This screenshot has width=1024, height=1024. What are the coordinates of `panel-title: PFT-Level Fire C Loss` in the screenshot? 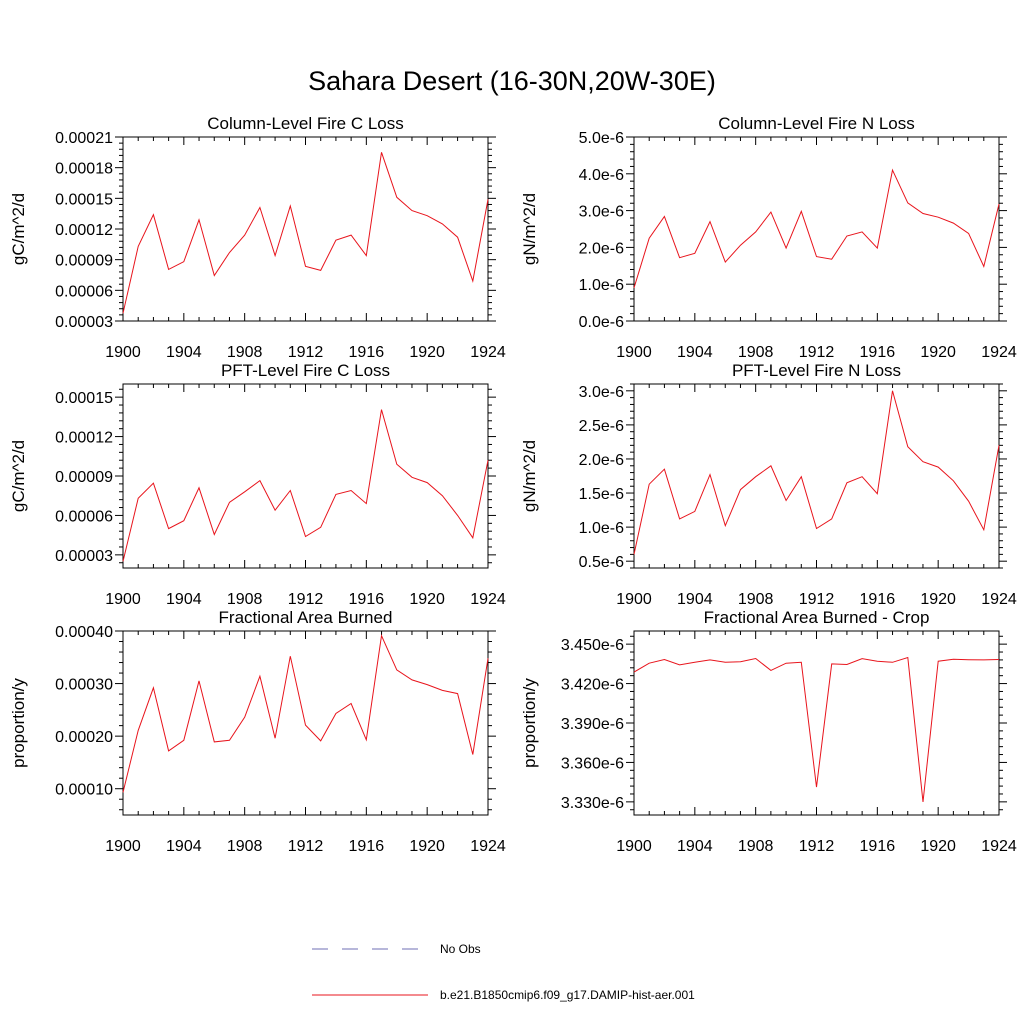 It's located at (305, 370).